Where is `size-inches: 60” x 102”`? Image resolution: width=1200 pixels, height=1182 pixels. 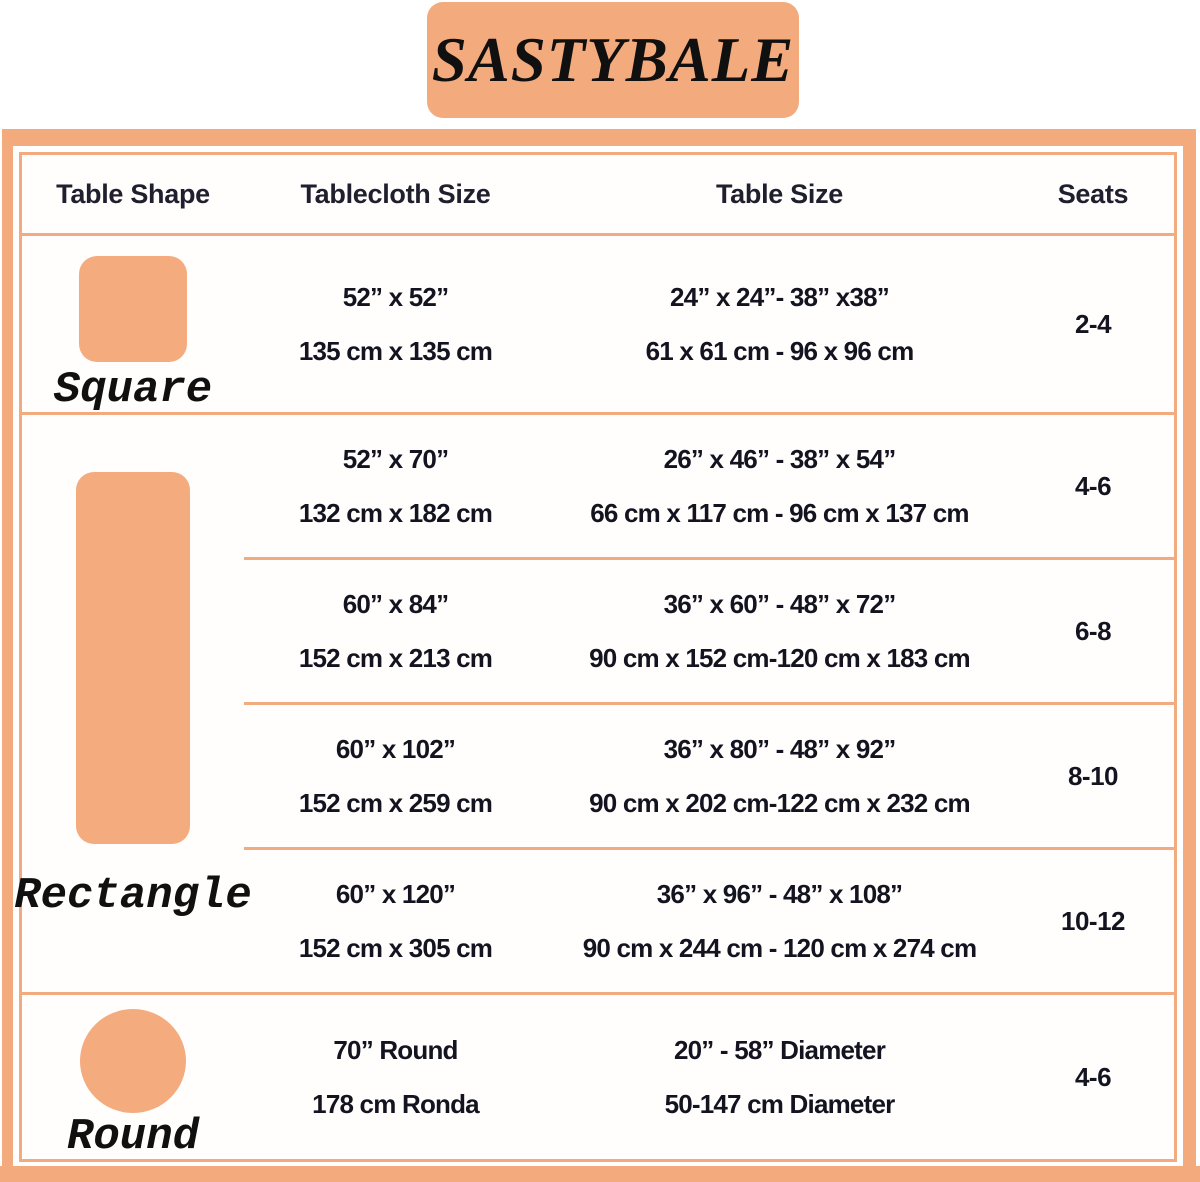 size-inches: 60” x 102” is located at coordinates (395, 749).